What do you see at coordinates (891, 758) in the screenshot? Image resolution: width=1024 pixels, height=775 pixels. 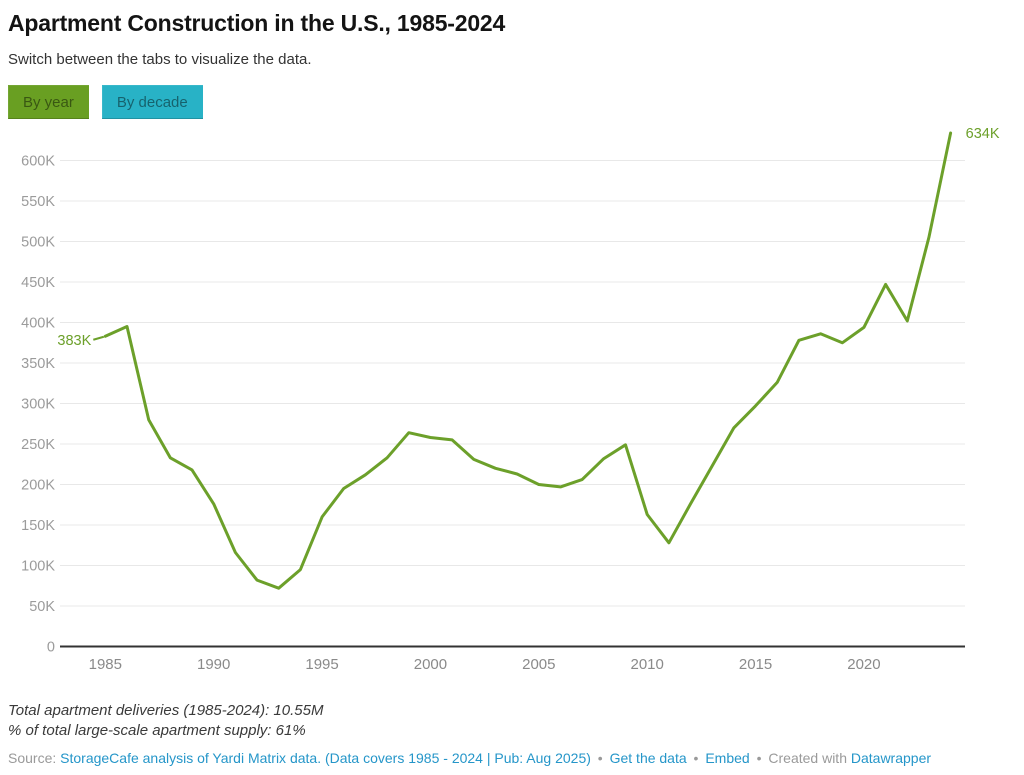 I see `datawrapper-link: Datawrapper` at bounding box center [891, 758].